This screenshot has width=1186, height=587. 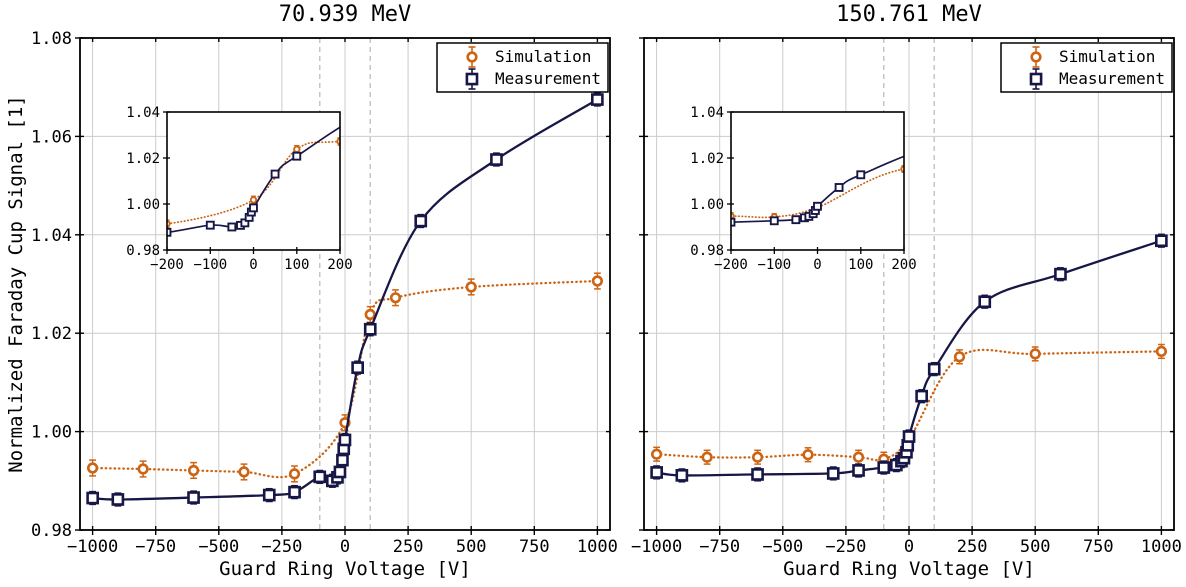 I want to click on panel-b-xaxis-label: Guard Ring Voltage [V], so click(x=909, y=569).